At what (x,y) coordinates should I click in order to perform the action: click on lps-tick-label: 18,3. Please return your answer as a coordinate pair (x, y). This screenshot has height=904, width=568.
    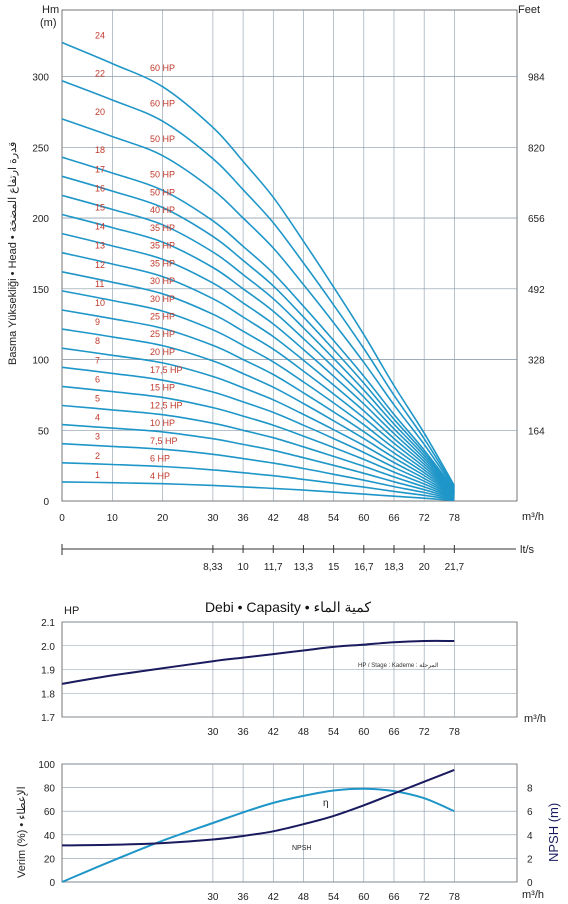
    Looking at the image, I should click on (394, 567).